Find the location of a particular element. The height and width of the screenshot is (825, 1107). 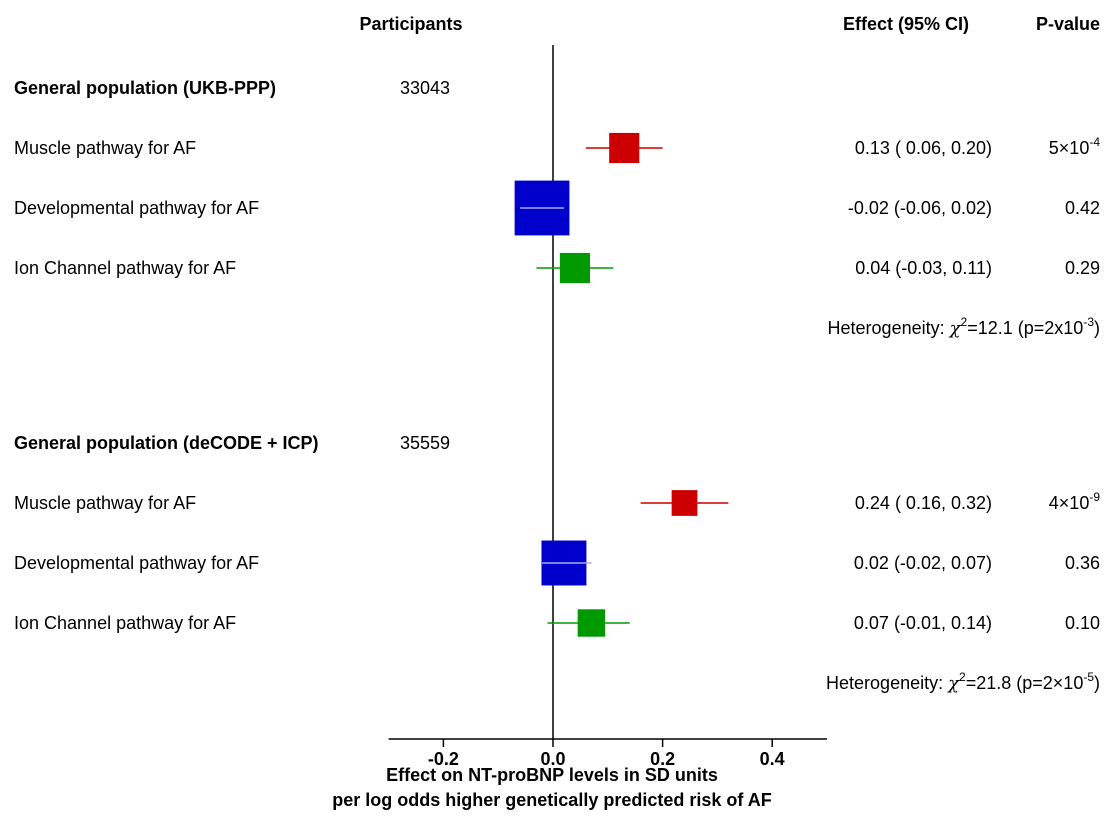

p-value: 0.29 is located at coordinates (1082, 268).